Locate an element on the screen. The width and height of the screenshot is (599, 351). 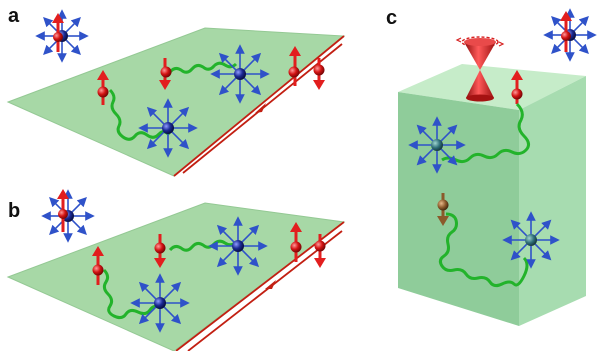
panel-label-b: b is located at coordinates (14, 211).